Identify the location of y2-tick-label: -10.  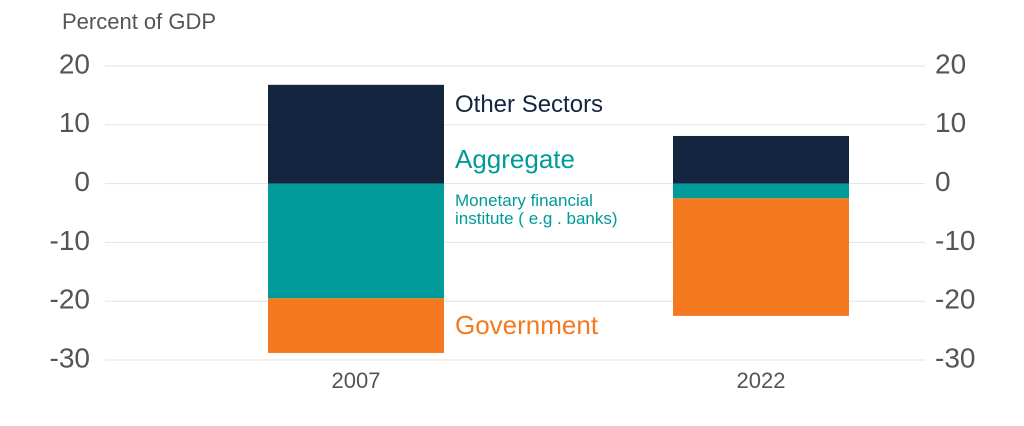
(955, 240).